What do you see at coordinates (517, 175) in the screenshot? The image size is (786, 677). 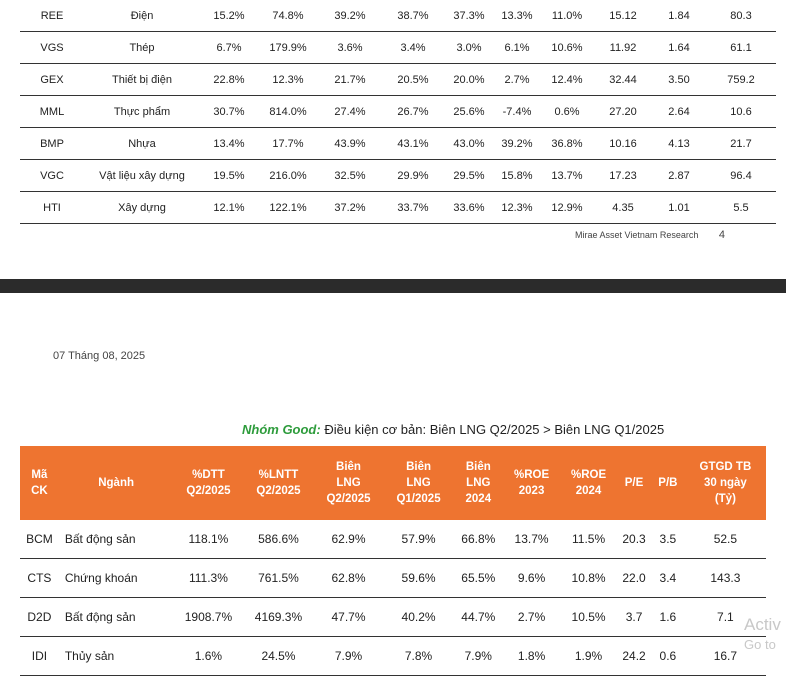 I see `table-cell: 15.8%` at bounding box center [517, 175].